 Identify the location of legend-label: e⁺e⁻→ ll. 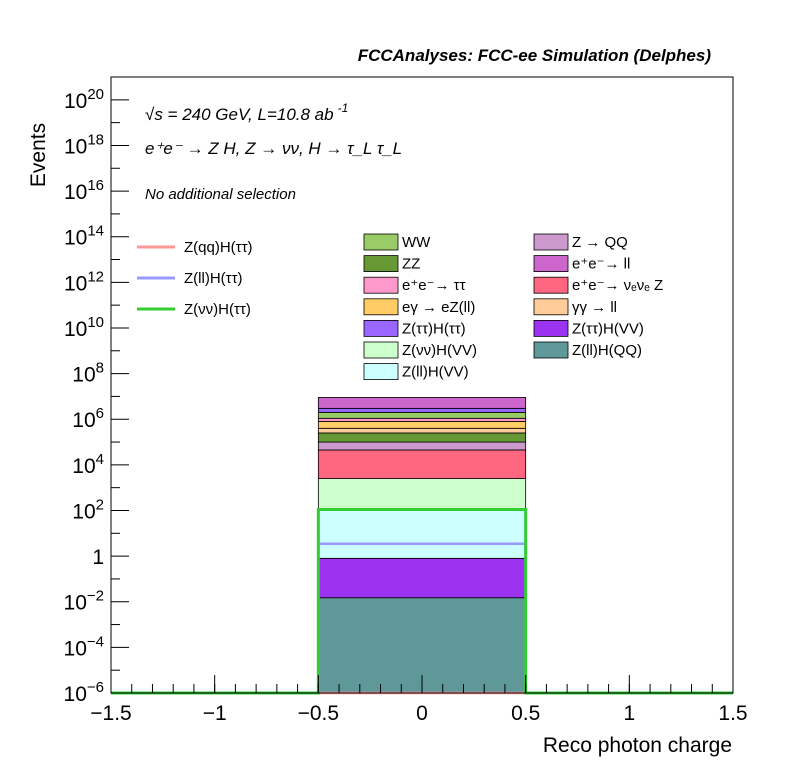
(601, 264).